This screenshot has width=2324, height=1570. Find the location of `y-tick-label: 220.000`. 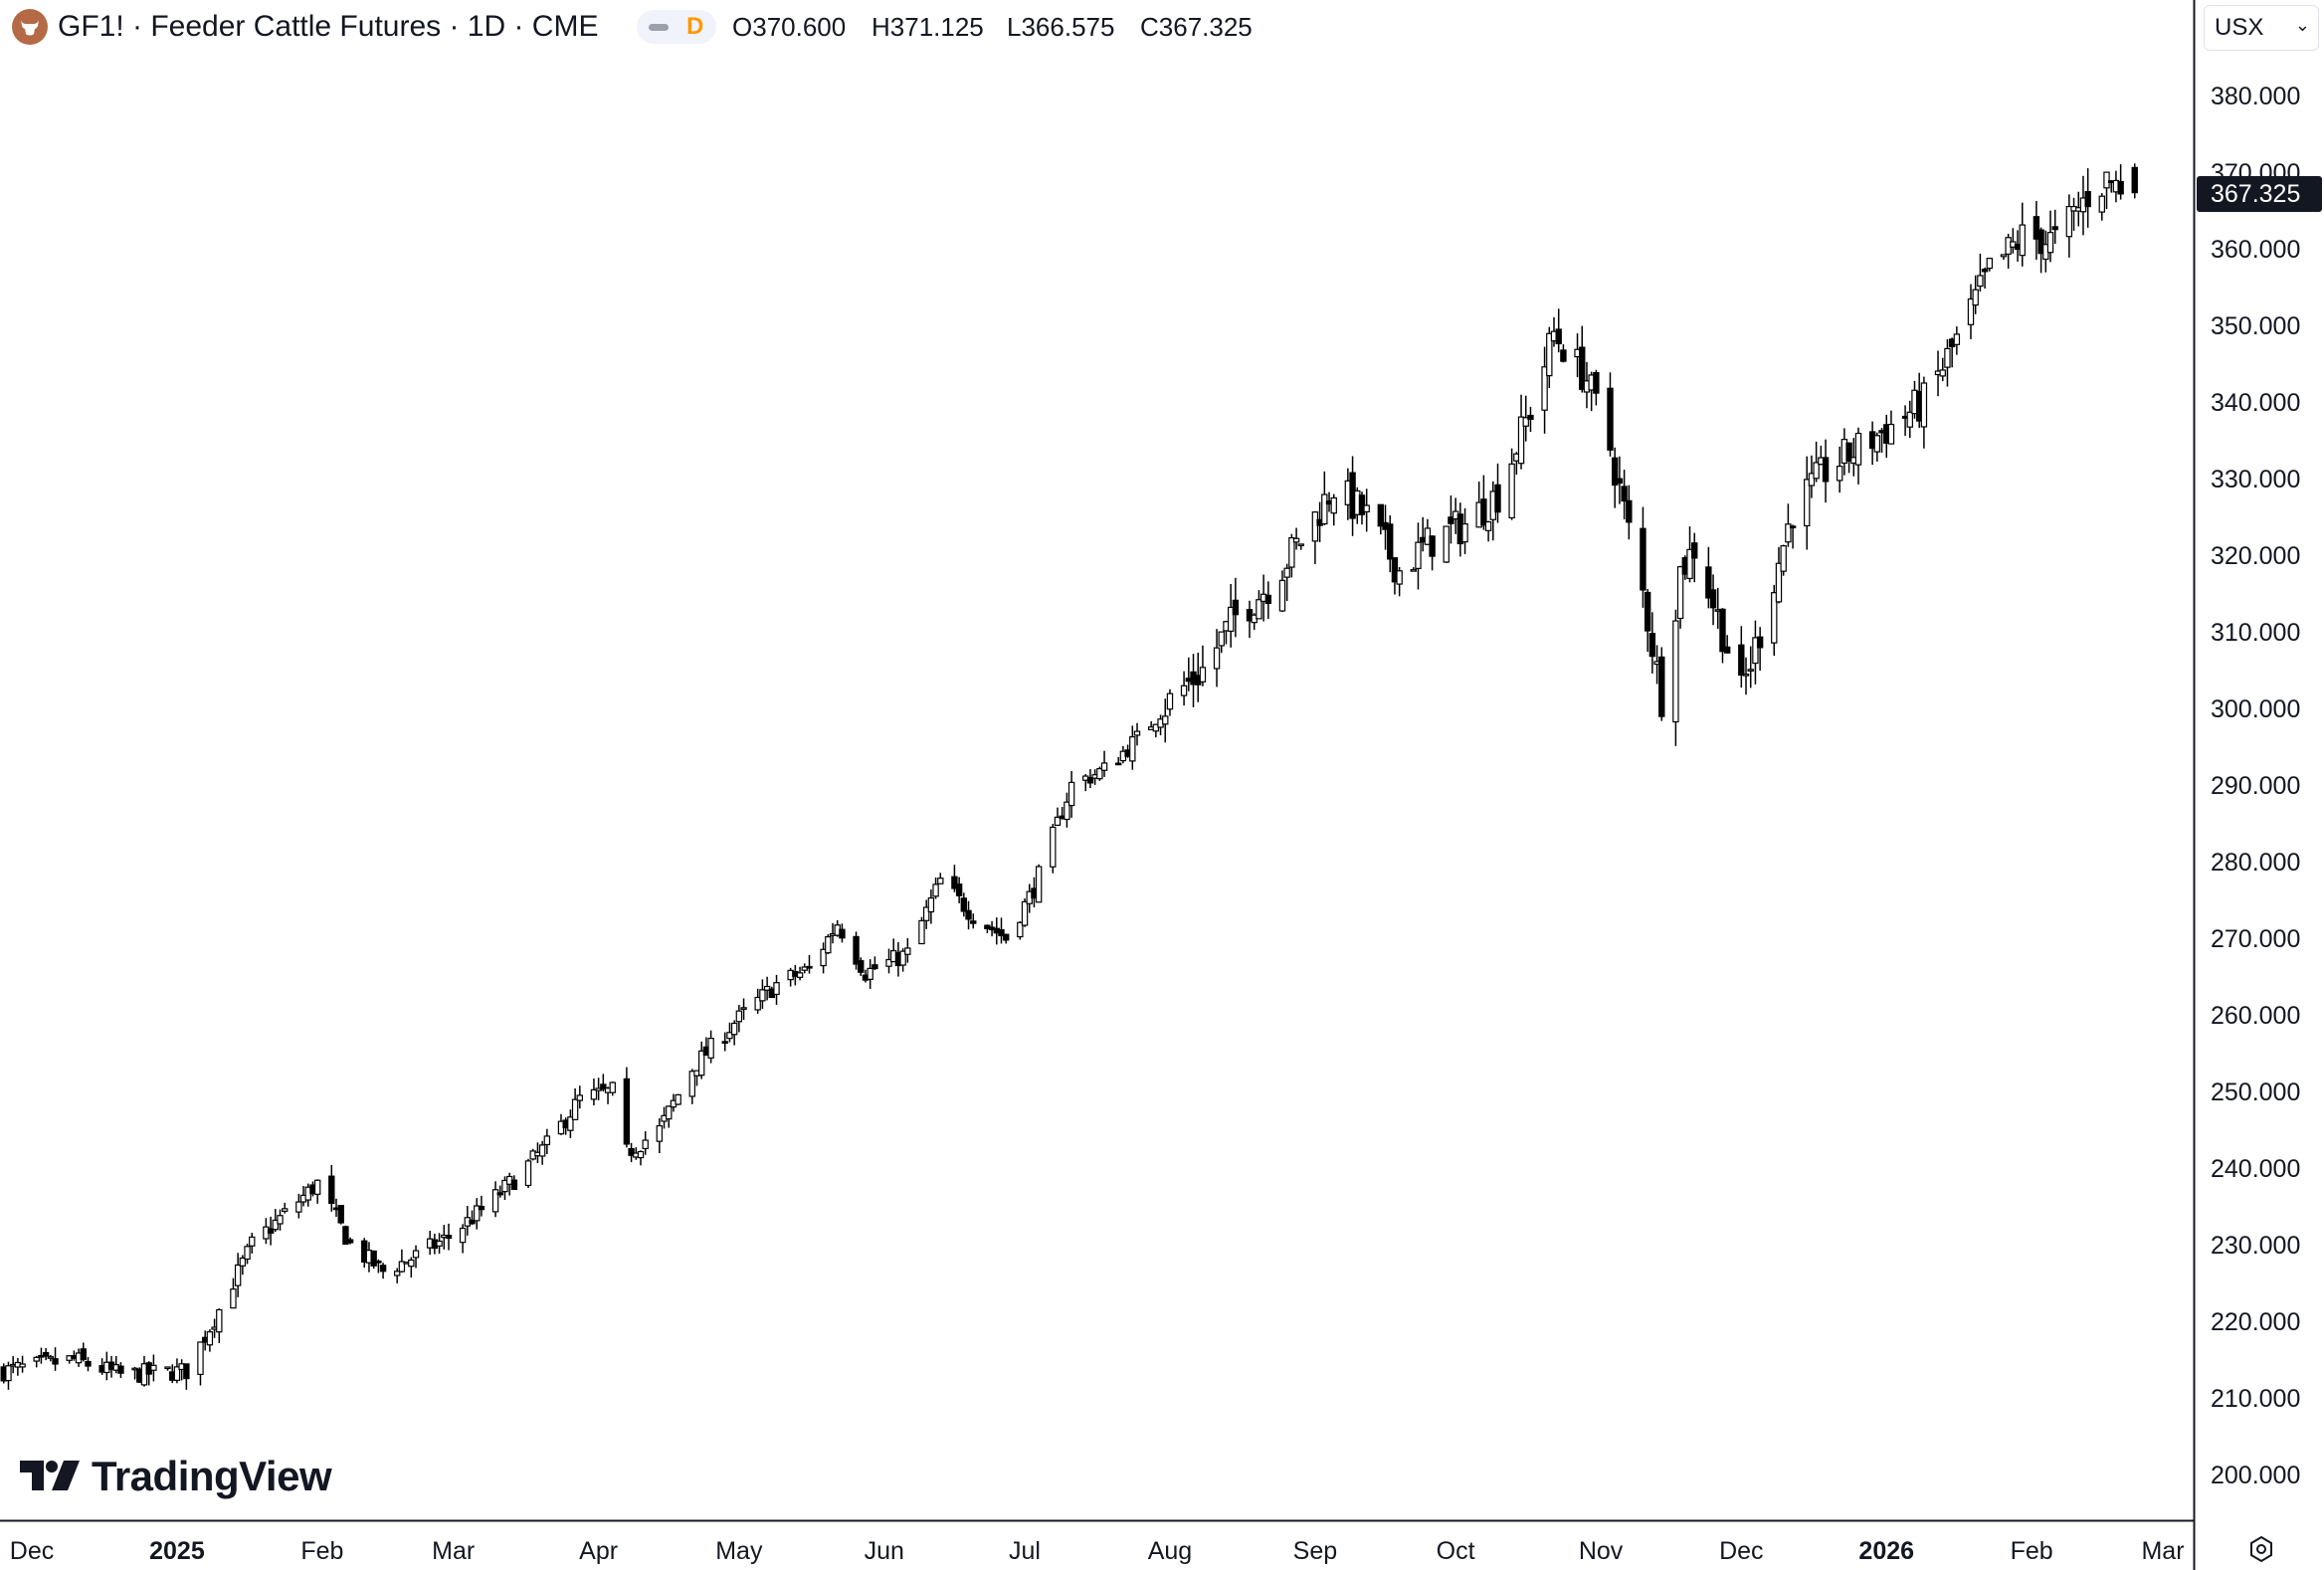

y-tick-label: 220.000 is located at coordinates (2255, 1322).